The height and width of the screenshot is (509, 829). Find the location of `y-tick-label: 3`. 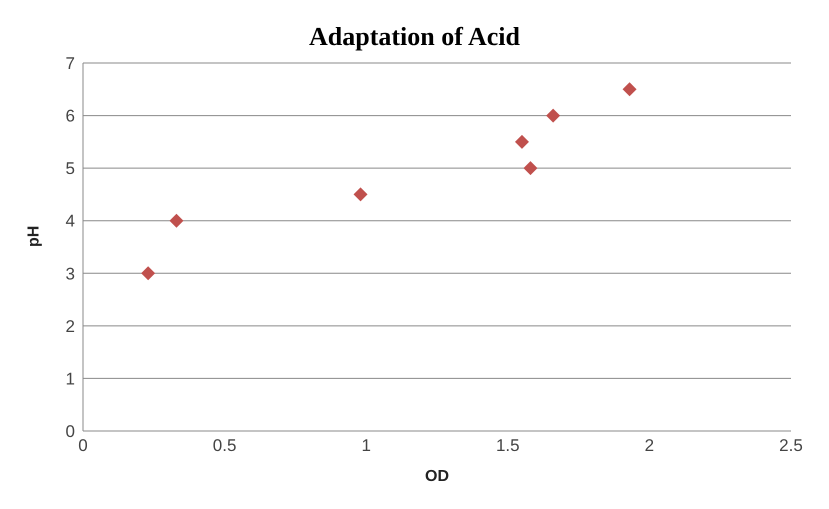

y-tick-label: 3 is located at coordinates (70, 274).